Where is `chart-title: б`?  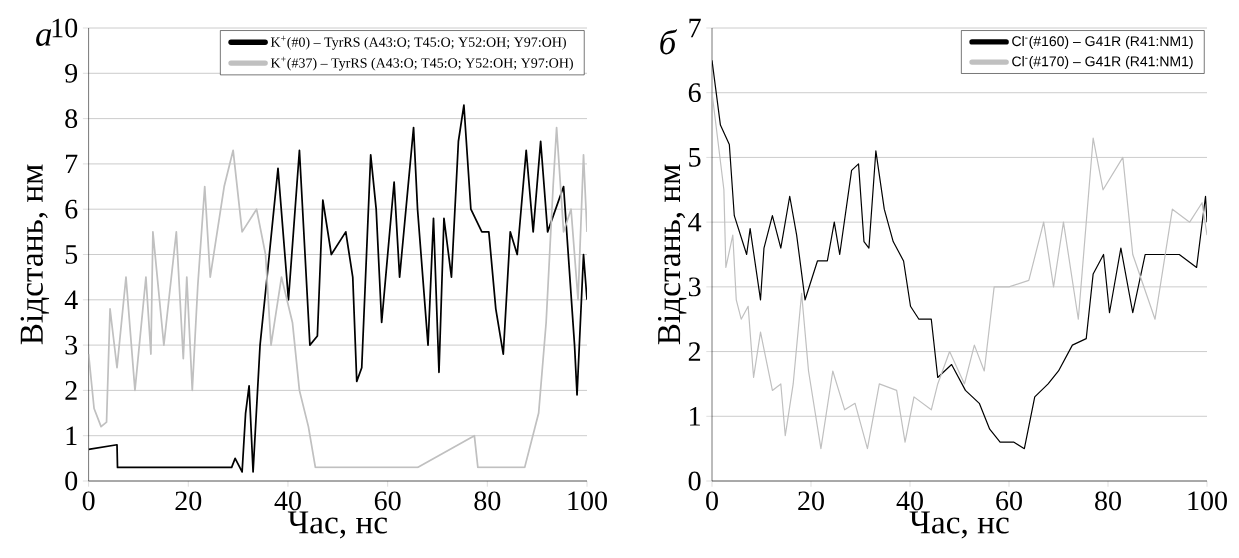 chart-title: б is located at coordinates (669, 42).